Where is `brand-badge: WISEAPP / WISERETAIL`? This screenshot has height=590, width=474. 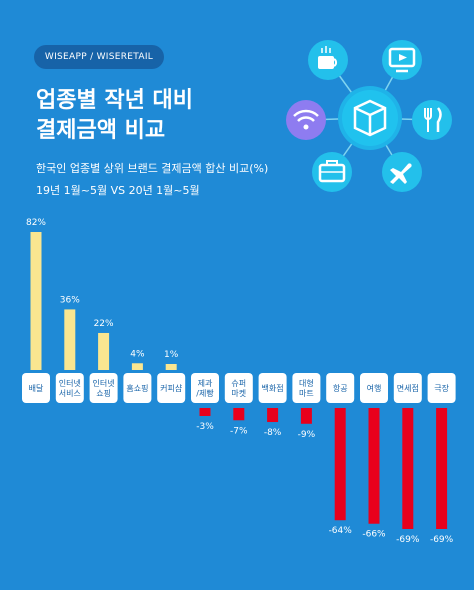 brand-badge: WISEAPP / WISERETAIL is located at coordinates (99, 57).